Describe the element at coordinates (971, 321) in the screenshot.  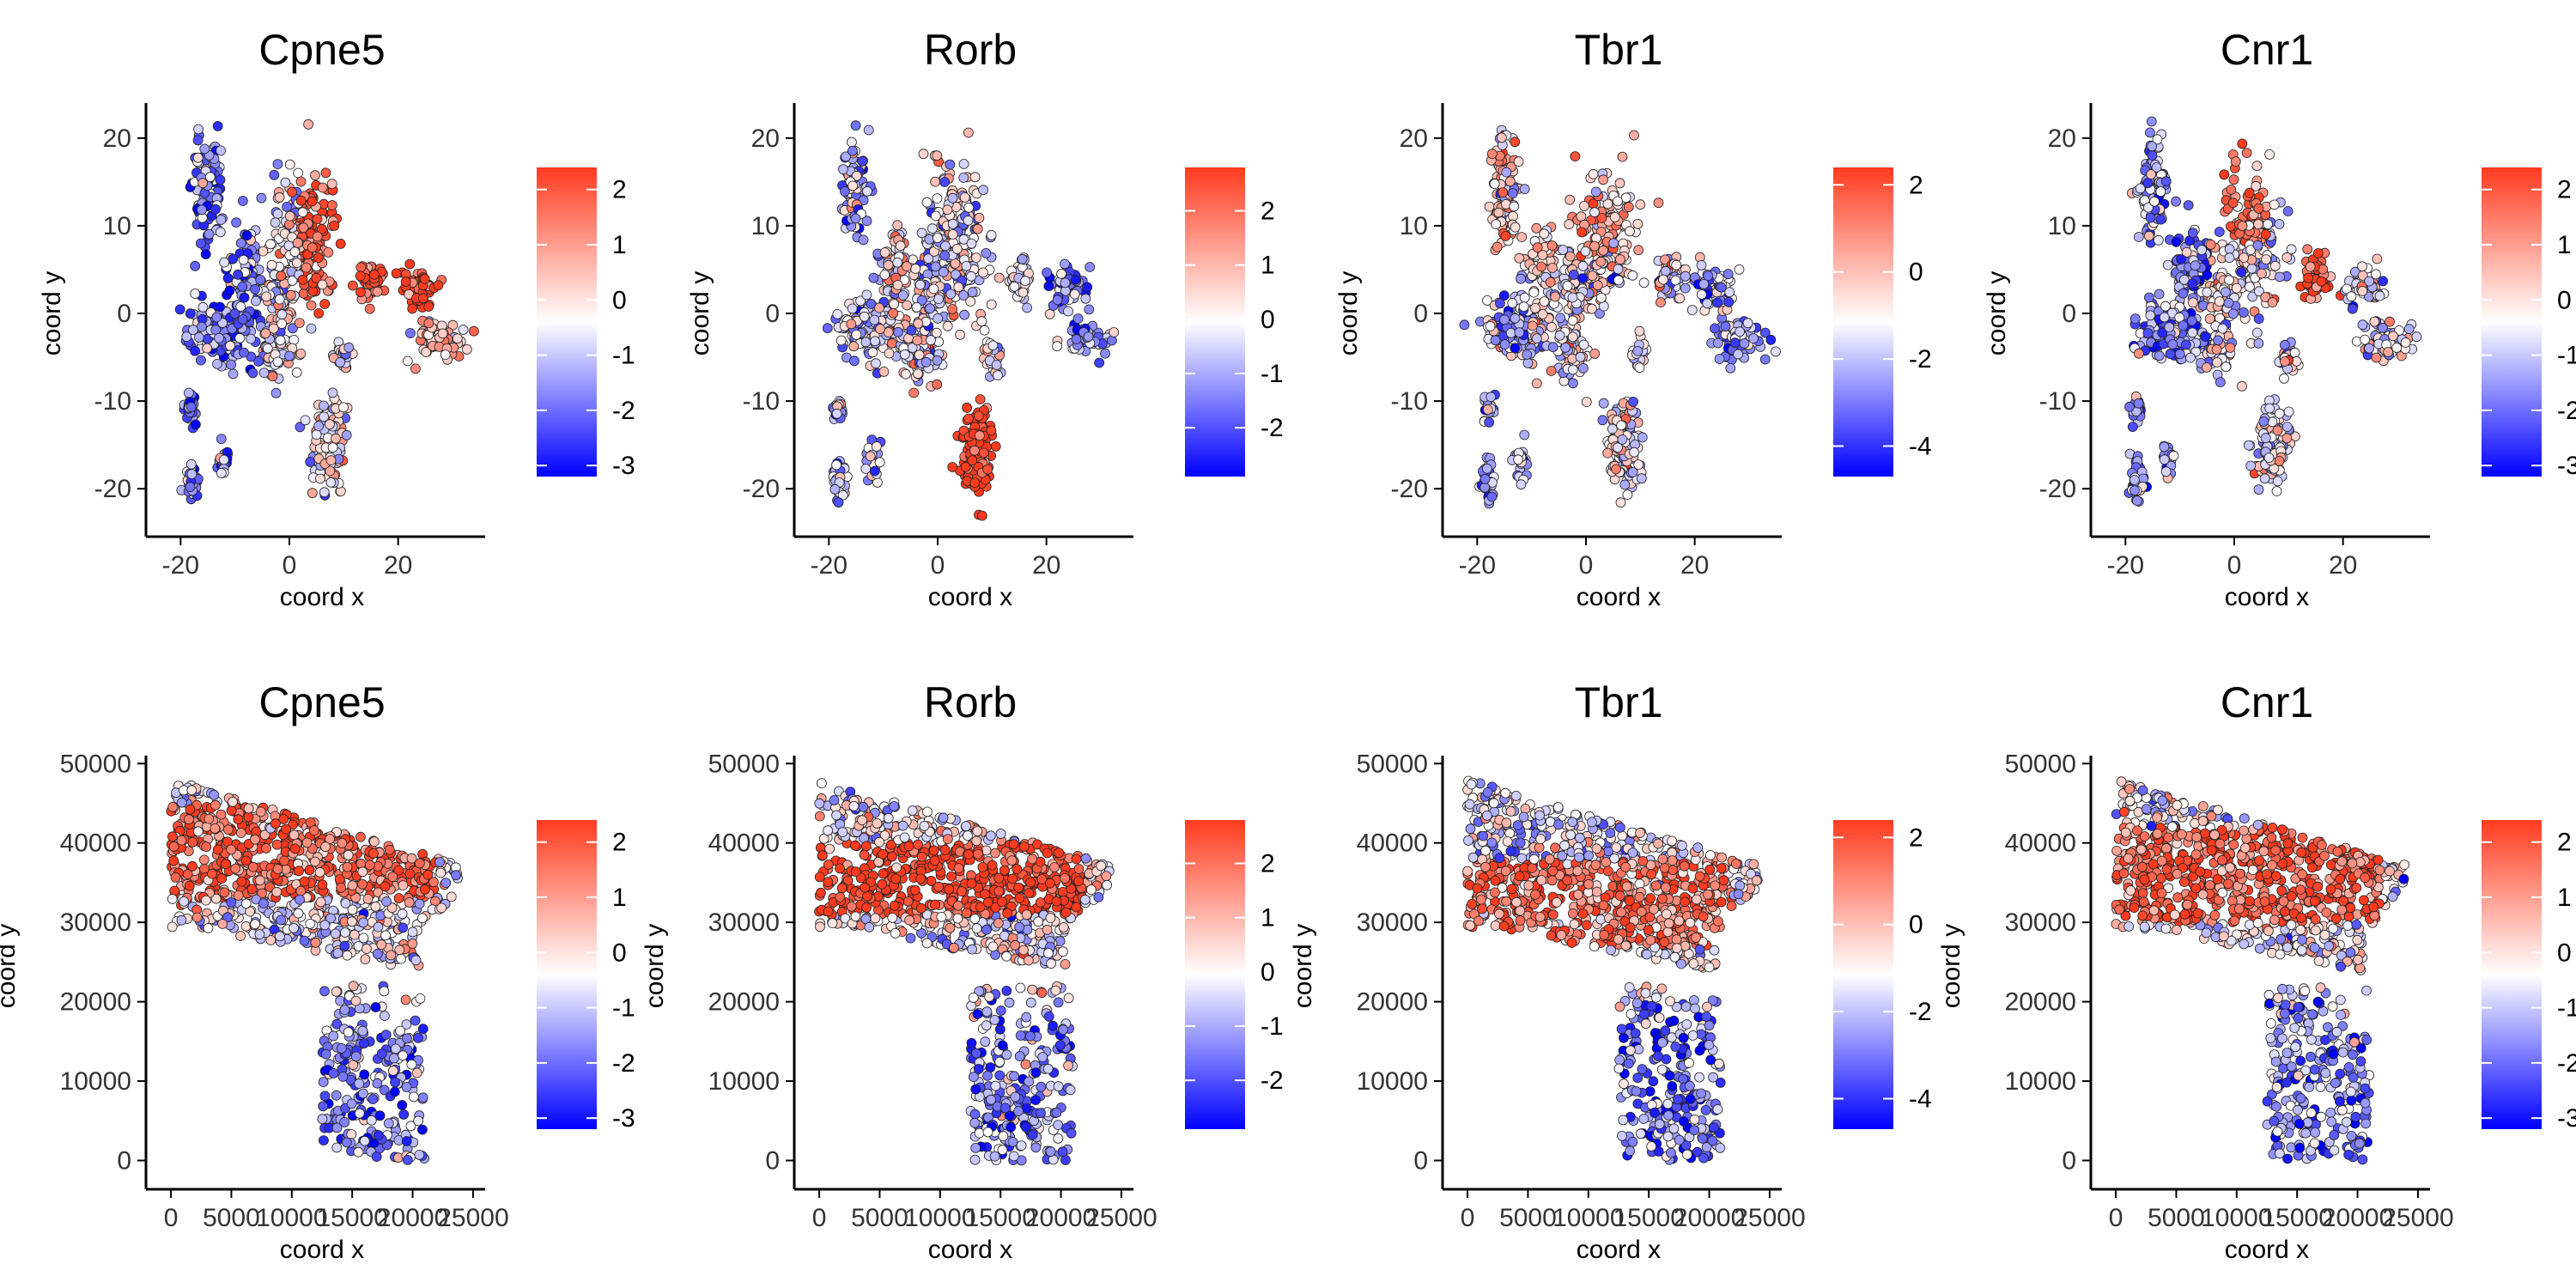
I see `scatter-points` at that location.